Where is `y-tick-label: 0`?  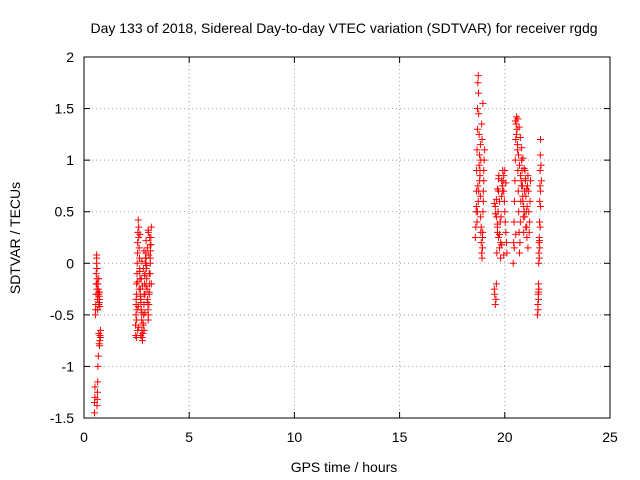
y-tick-label: 0 is located at coordinates (70, 263).